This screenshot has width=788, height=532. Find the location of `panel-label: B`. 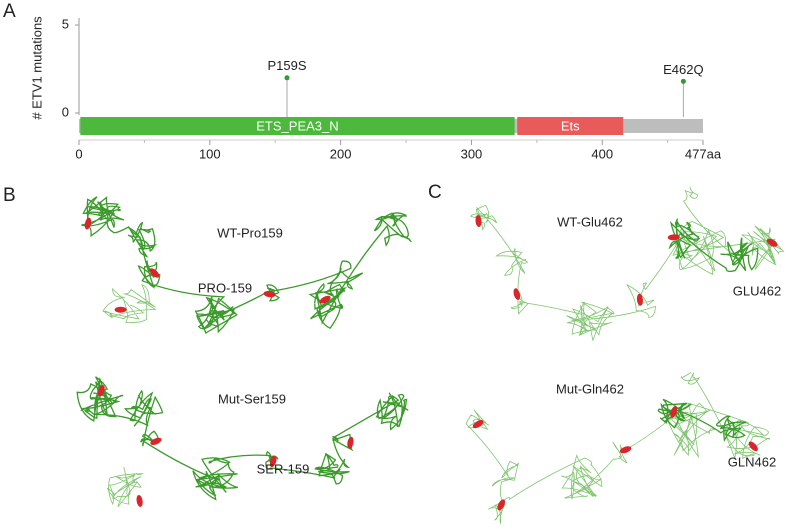

panel-label: B is located at coordinates (9, 195).